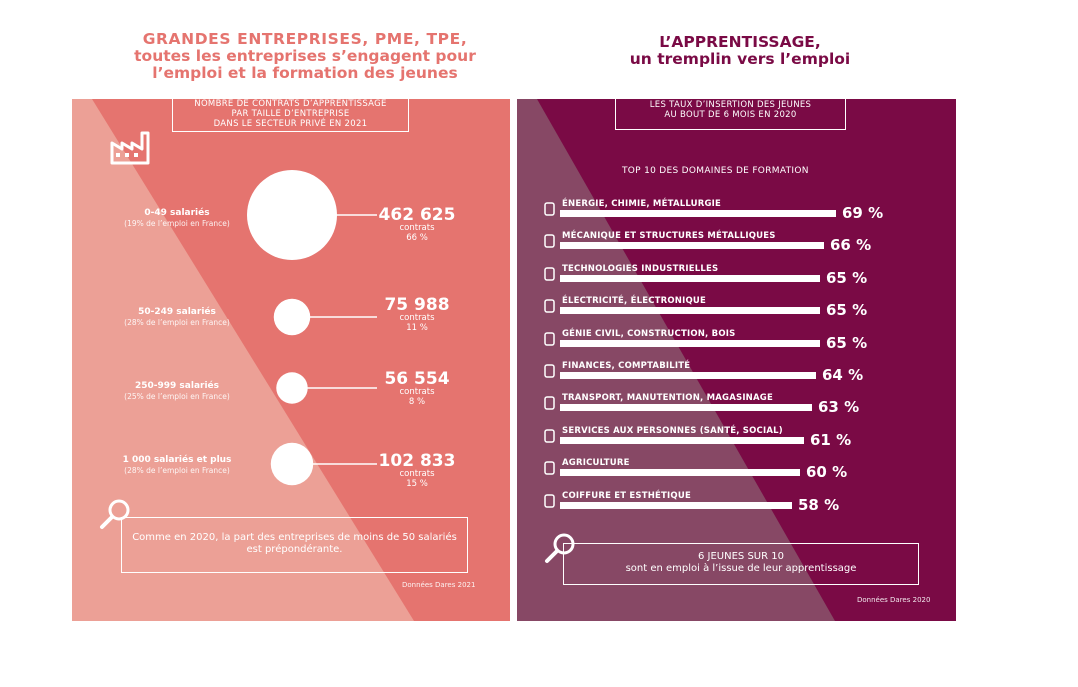 This screenshot has height=687, width=1078. I want to click on right-title-line: L’APPRENTISSAGE,, so click(740, 42).